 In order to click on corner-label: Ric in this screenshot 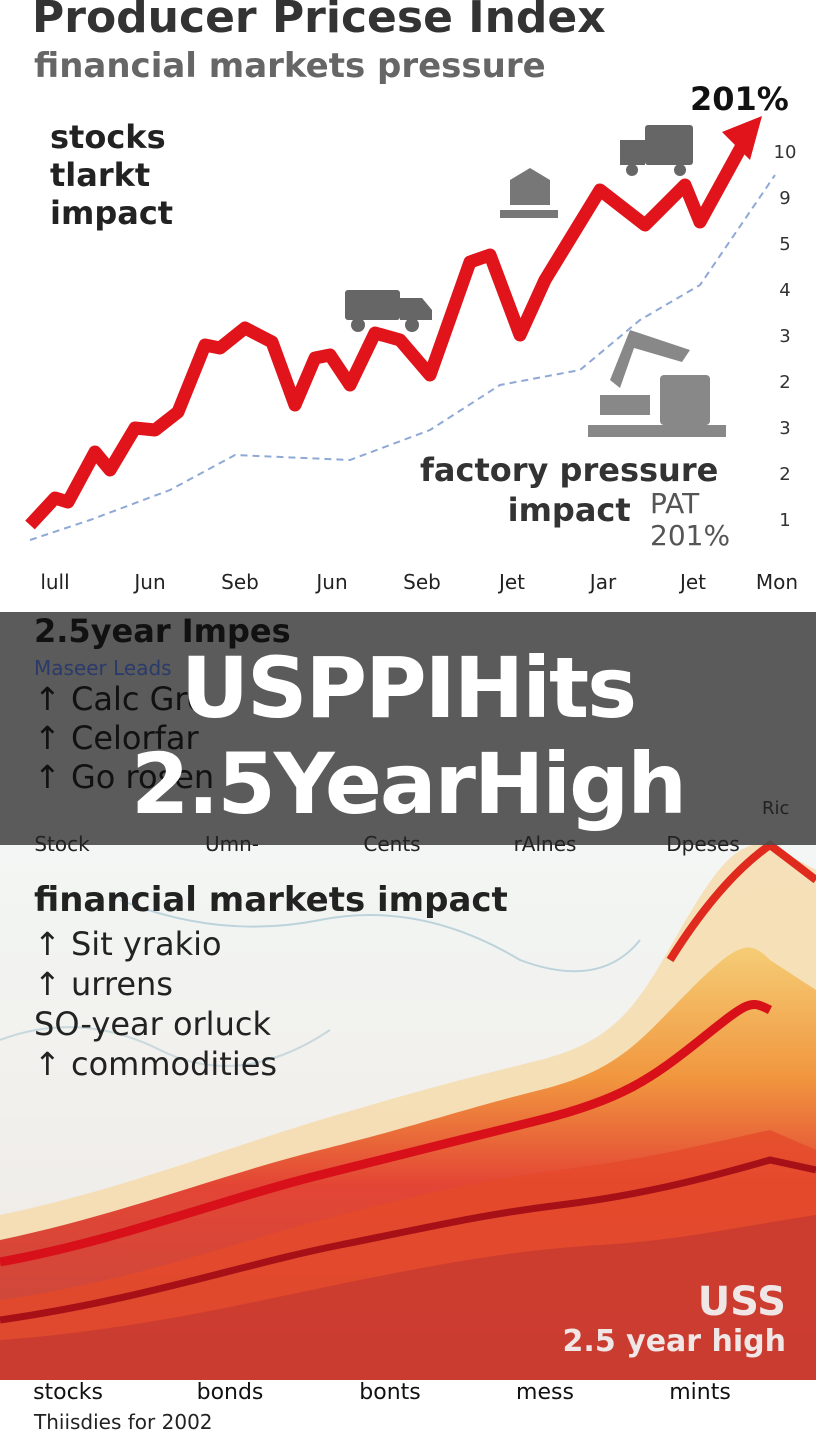, I will do `click(776, 808)`.